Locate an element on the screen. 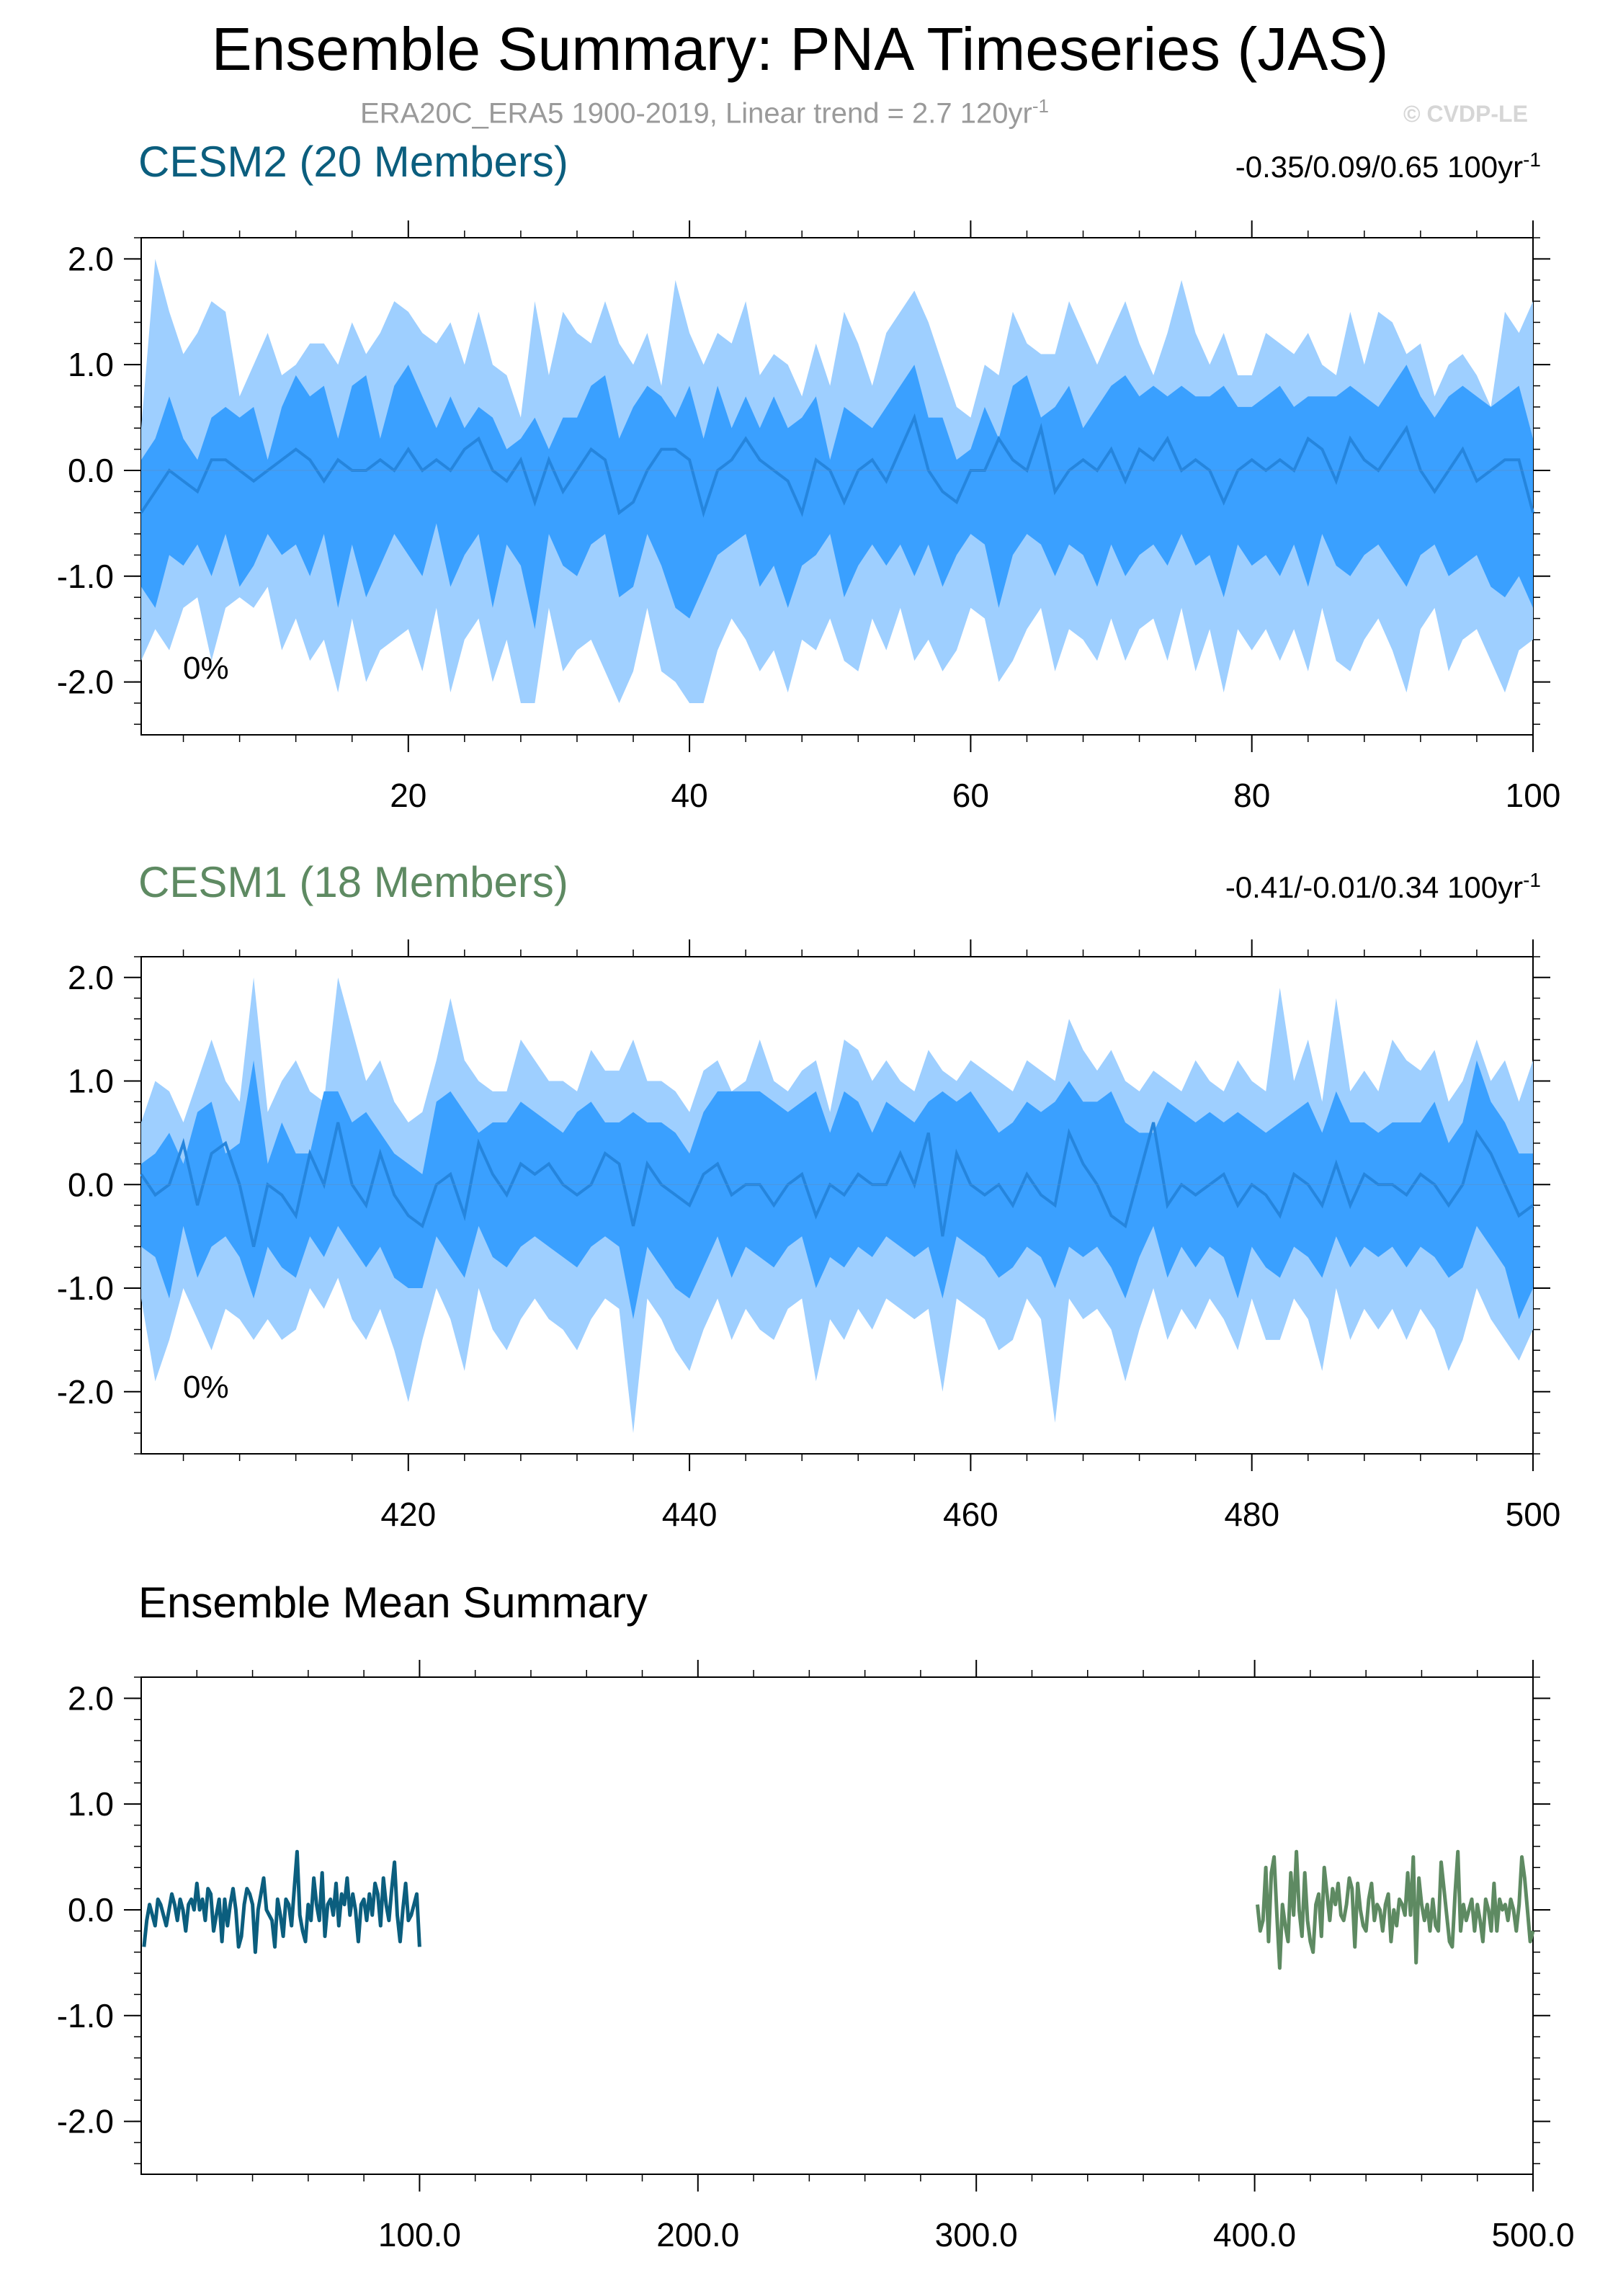 This screenshot has height=2296, width=1600. panel-2-percent-label: 0% is located at coordinates (206, 1387).